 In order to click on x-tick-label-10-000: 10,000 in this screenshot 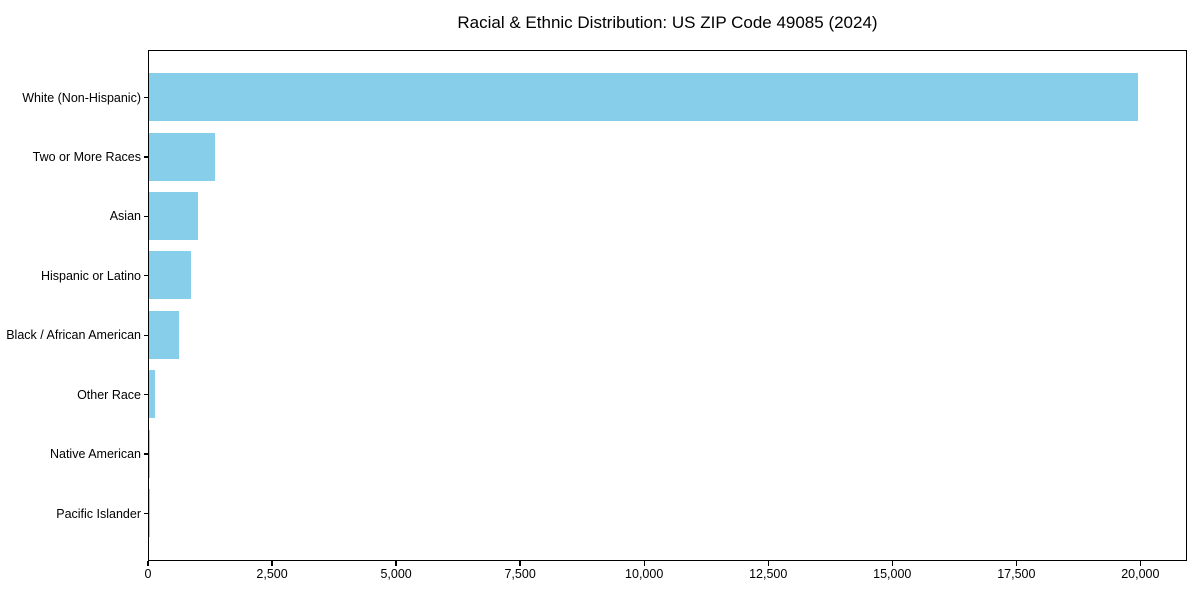, I will do `click(644, 574)`.